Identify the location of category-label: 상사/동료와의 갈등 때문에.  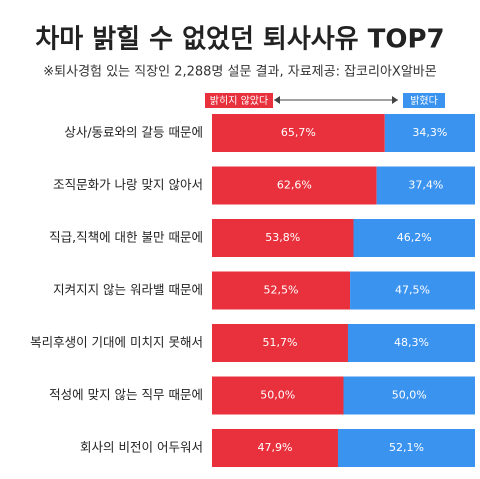
(133, 132).